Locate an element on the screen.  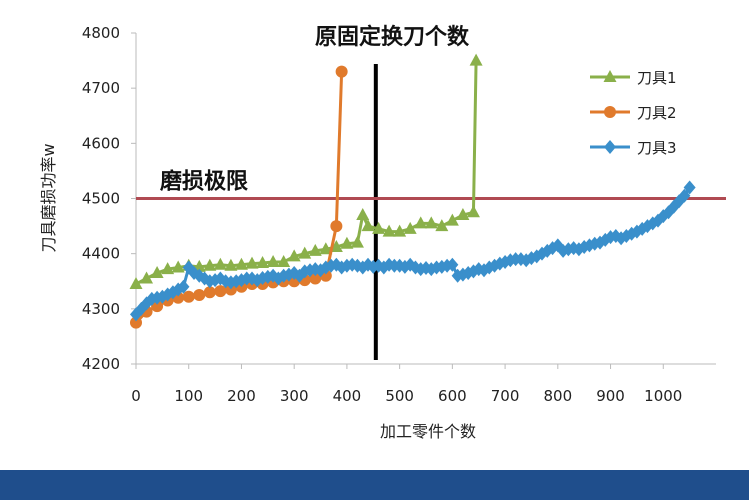
legend-label: 刀具3 is located at coordinates (657, 148).